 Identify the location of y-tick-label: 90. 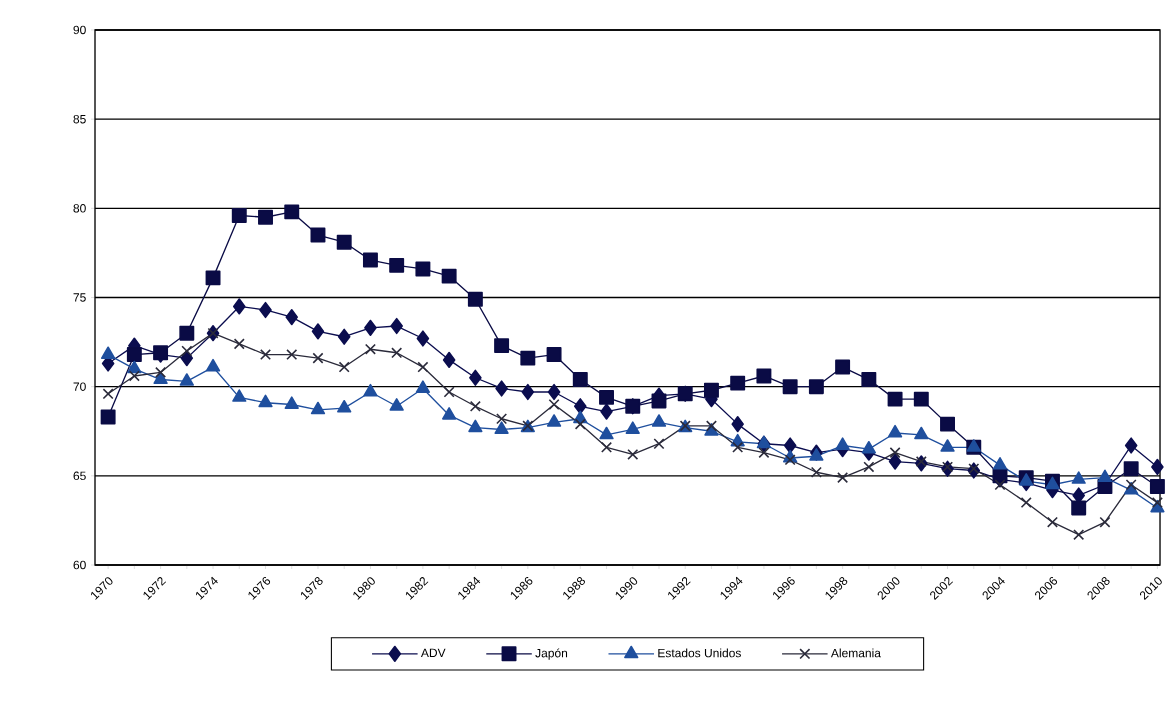
(79, 30).